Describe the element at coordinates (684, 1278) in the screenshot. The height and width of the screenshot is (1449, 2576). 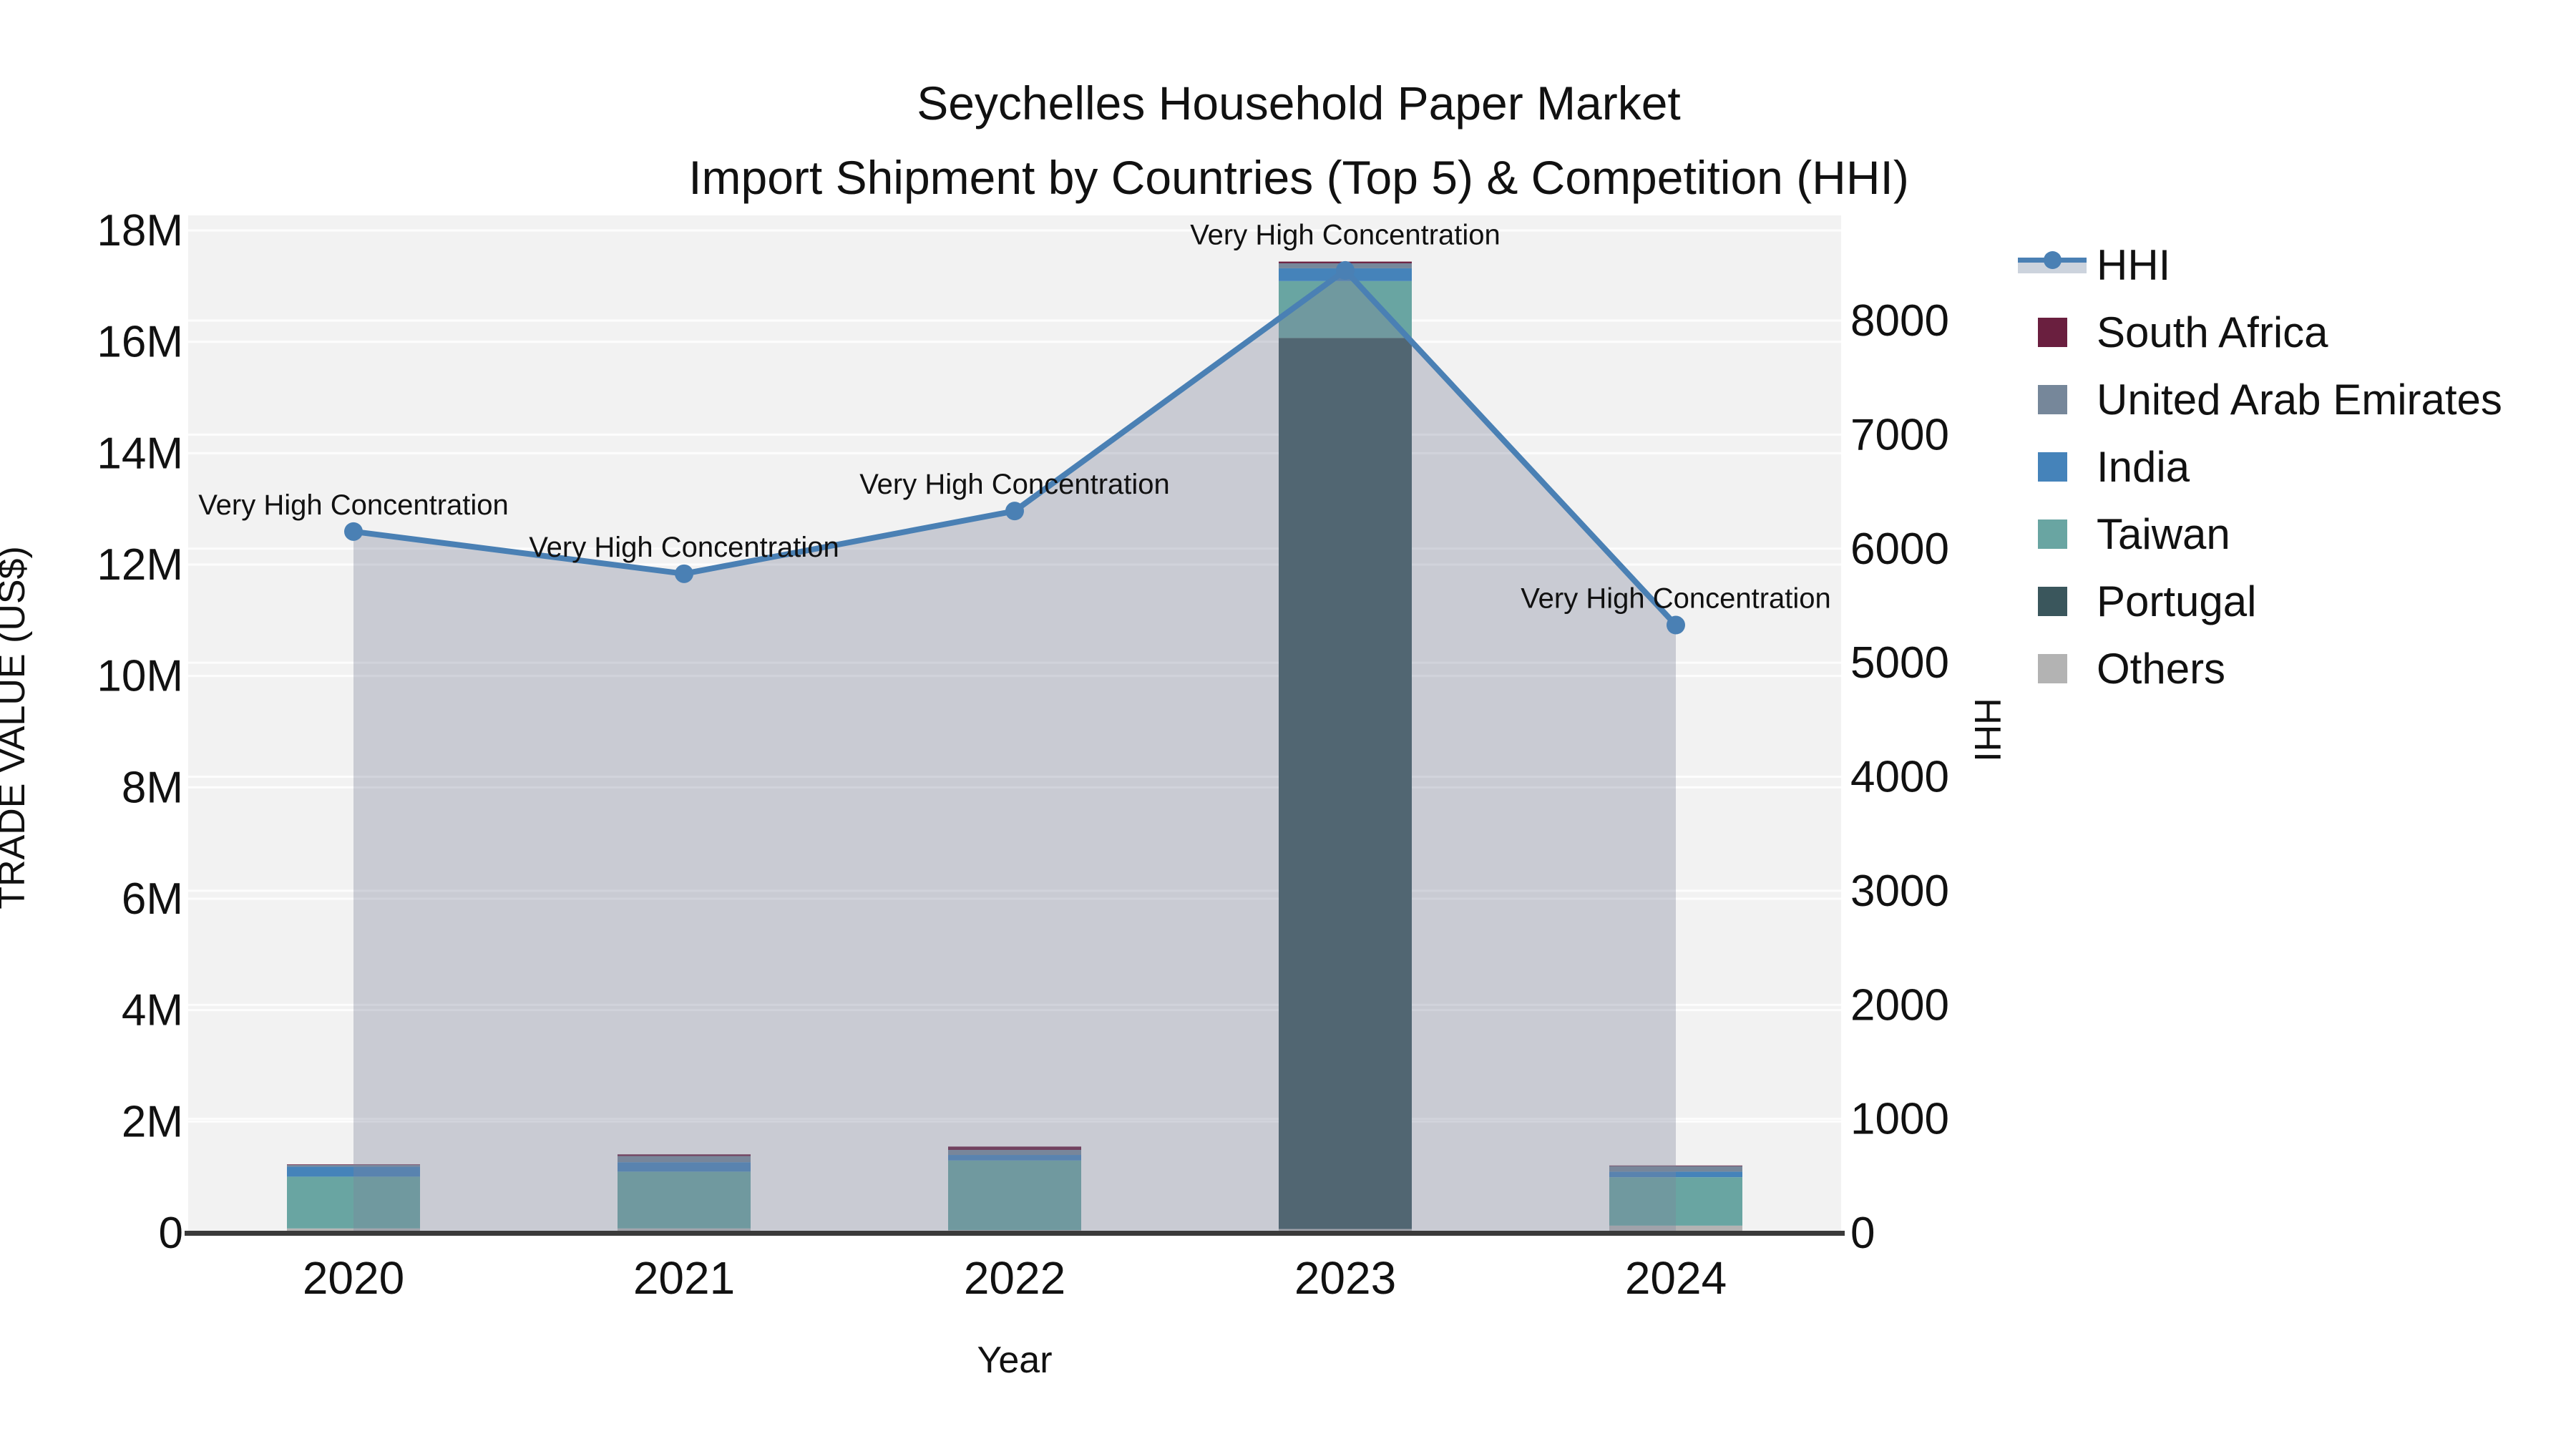
I see `x-tick-label: 2021` at that location.